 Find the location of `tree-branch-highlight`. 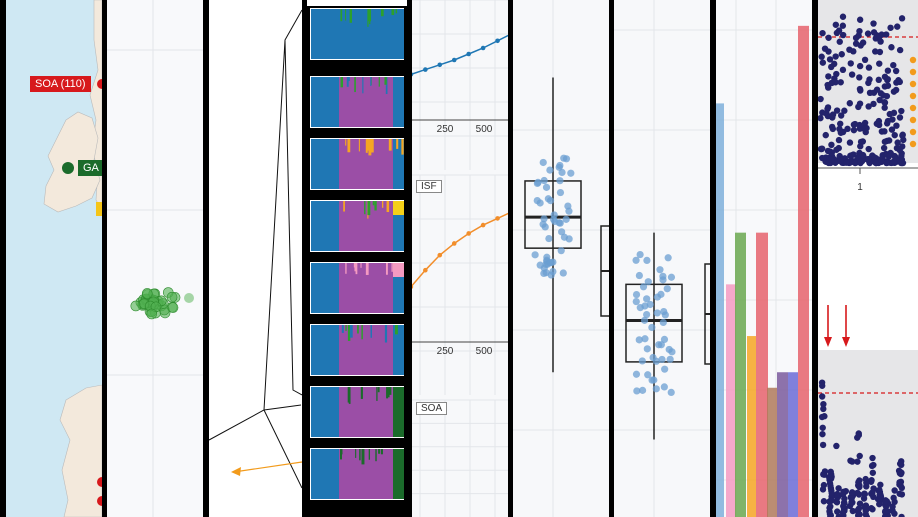

tree-branch-highlight is located at coordinates (267, 467).